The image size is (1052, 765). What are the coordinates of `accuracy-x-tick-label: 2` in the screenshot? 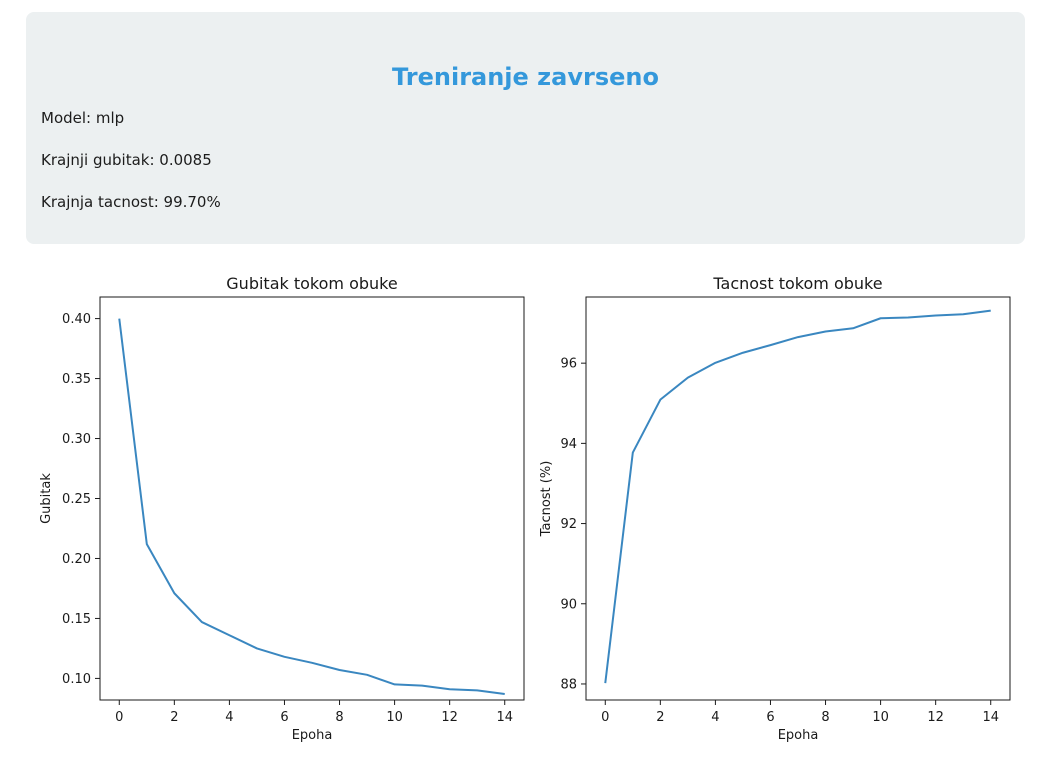 It's located at (660, 717).